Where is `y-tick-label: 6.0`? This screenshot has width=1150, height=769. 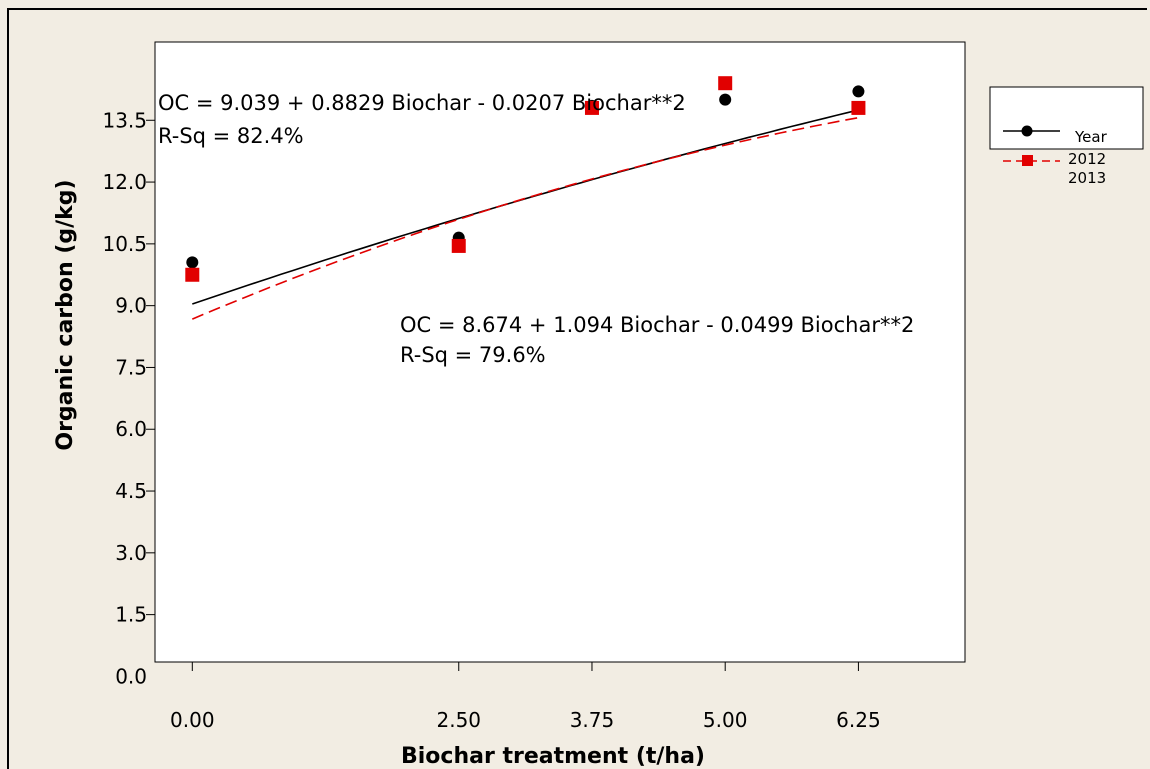 y-tick-label: 6.0 is located at coordinates (131, 429).